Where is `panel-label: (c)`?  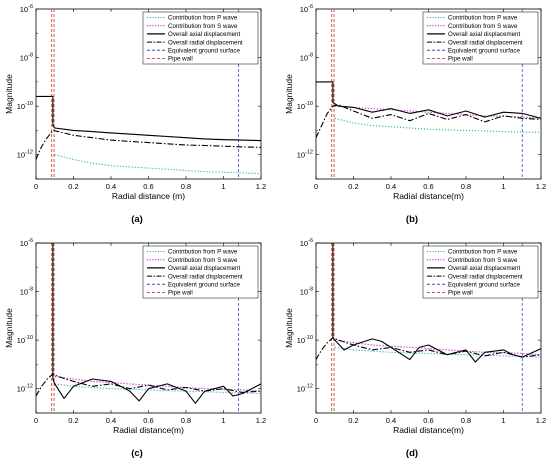 panel-label: (c) is located at coordinates (137, 453).